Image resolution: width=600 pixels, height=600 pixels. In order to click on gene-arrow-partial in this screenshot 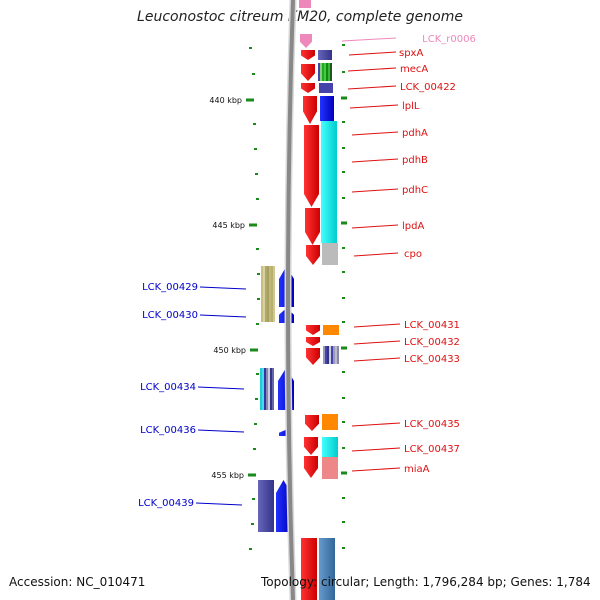, I will do `click(309, 569)`.